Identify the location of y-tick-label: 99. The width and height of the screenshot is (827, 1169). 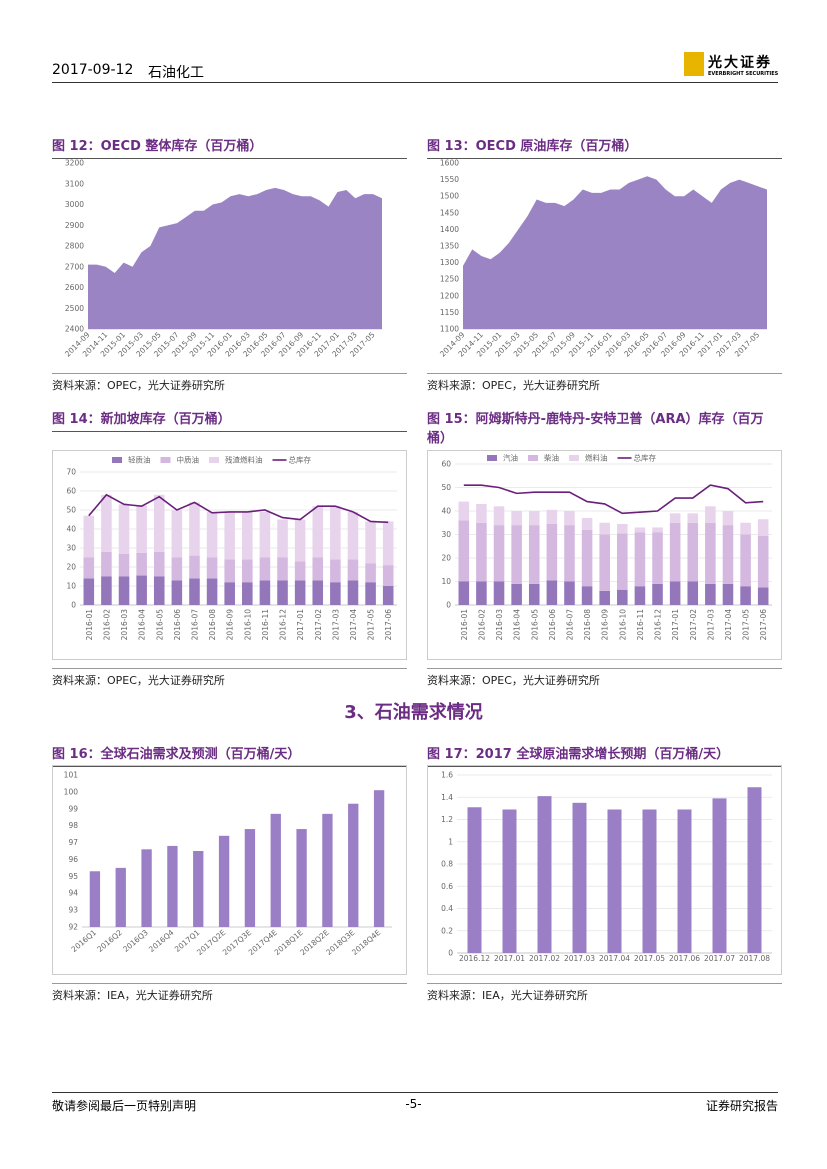
(73, 808).